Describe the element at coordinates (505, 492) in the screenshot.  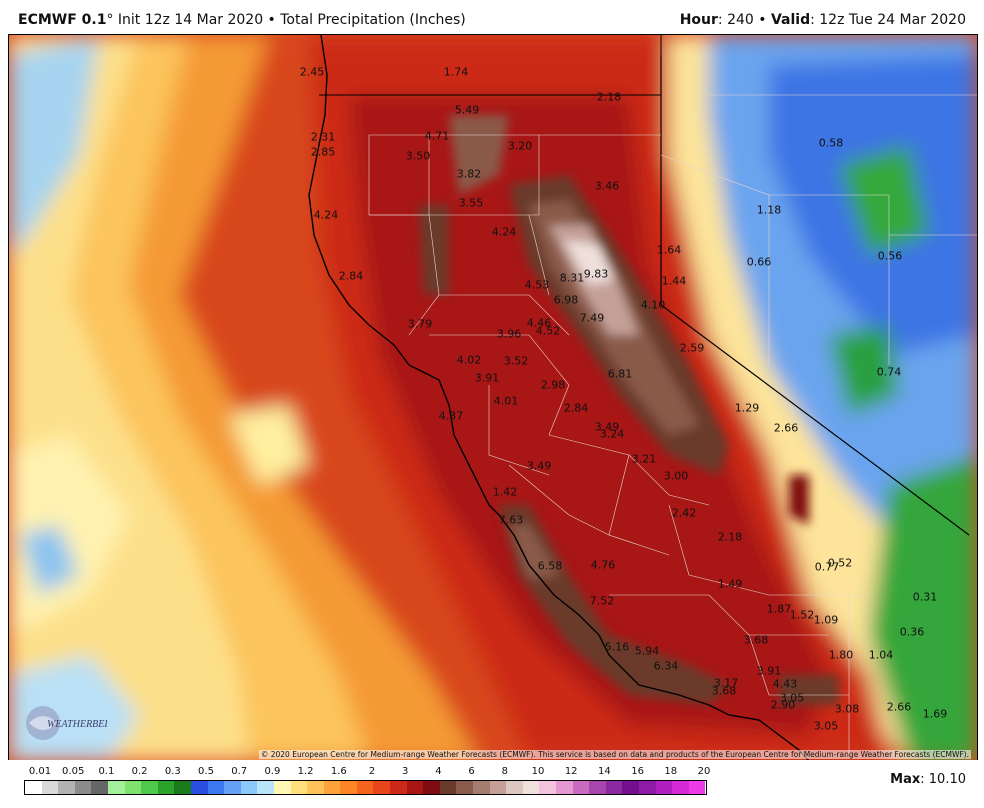
I see `precip-value: 1.42` at that location.